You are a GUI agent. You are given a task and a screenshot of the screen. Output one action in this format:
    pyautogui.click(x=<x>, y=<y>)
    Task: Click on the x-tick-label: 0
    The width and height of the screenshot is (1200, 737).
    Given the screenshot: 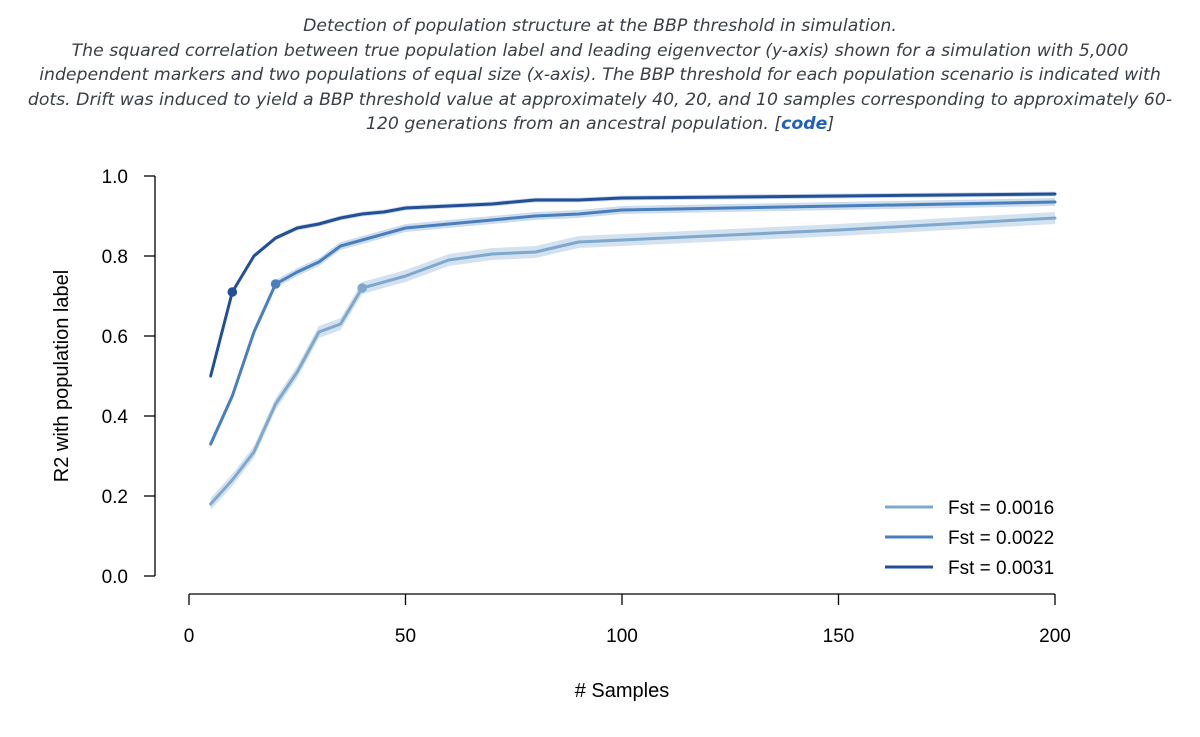 What is the action you would take?
    pyautogui.click(x=189, y=636)
    